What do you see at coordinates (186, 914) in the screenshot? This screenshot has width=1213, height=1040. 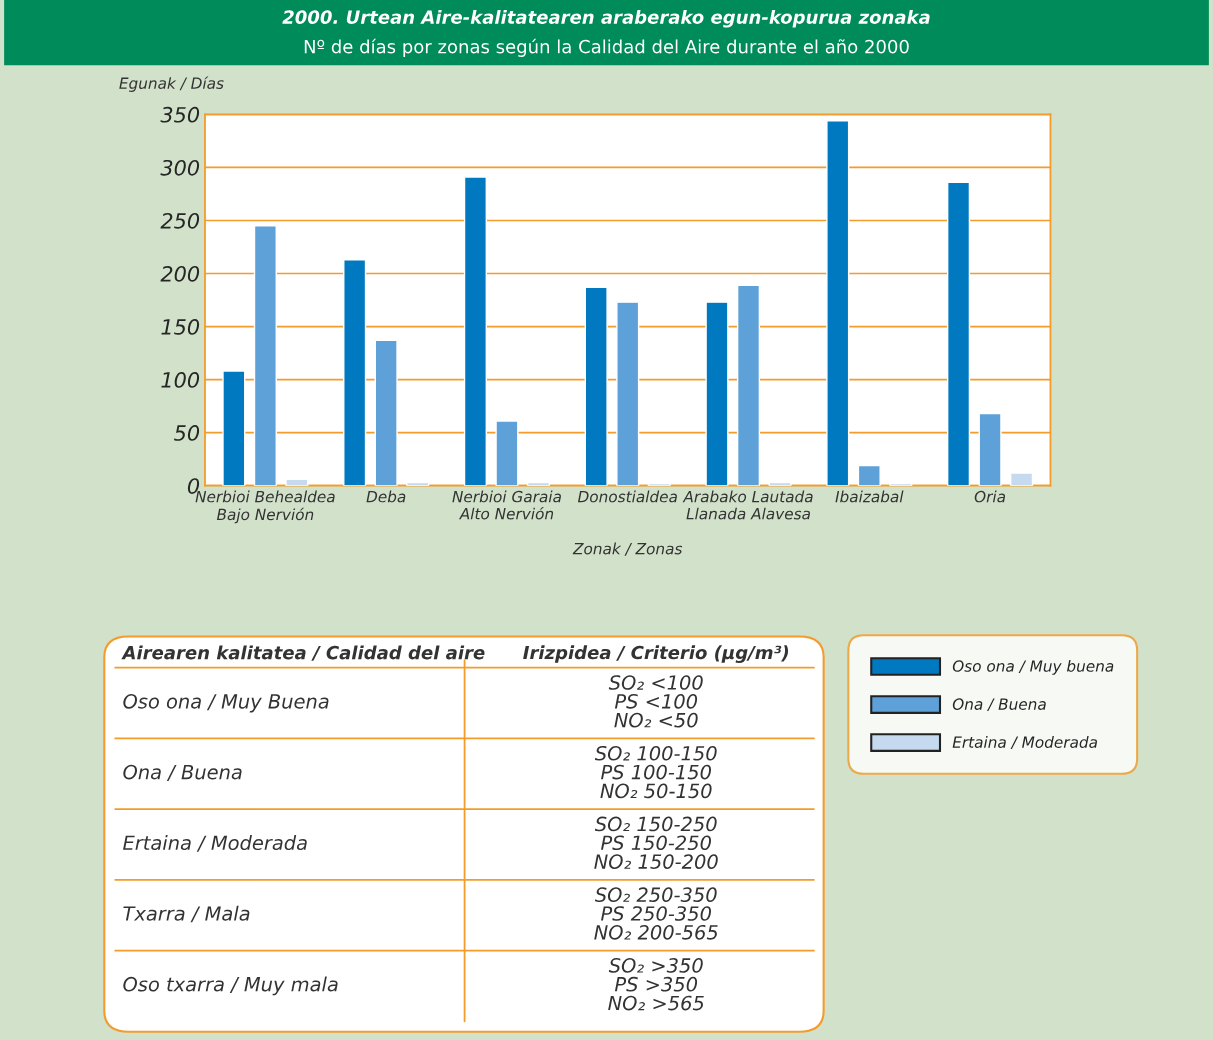 I see `text: Txarra / Mala` at bounding box center [186, 914].